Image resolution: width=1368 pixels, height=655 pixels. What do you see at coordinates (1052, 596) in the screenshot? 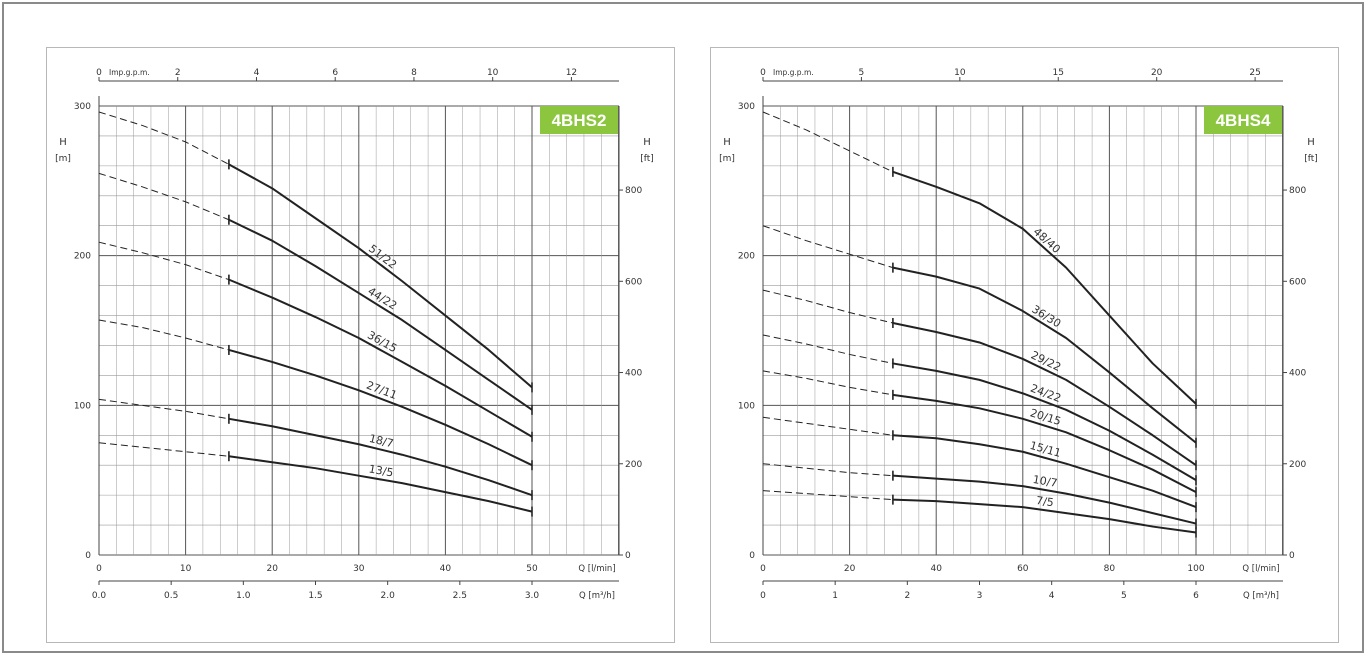
I see `x2-tick-label: 4` at bounding box center [1052, 596].